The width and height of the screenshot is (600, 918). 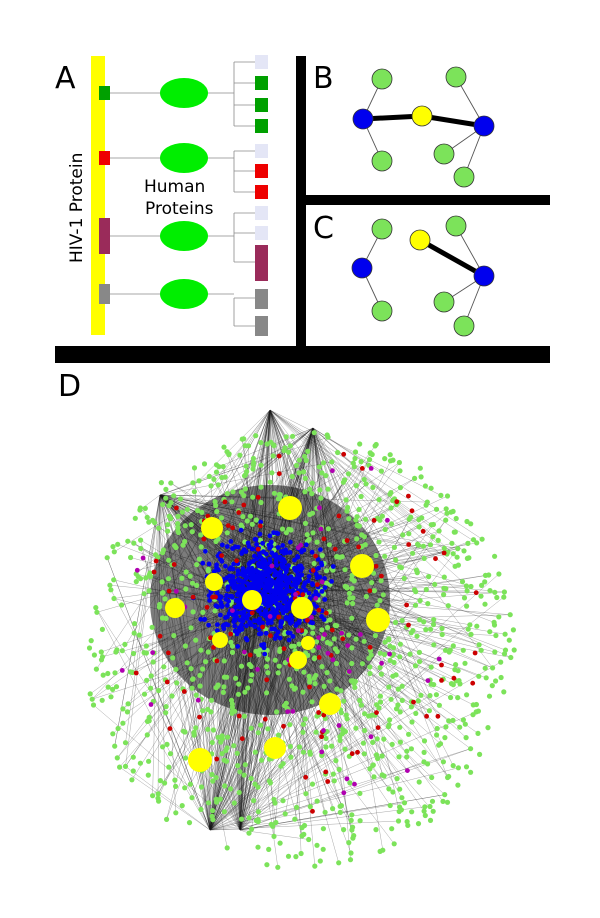 I want to click on node-blue, so click(x=484, y=276).